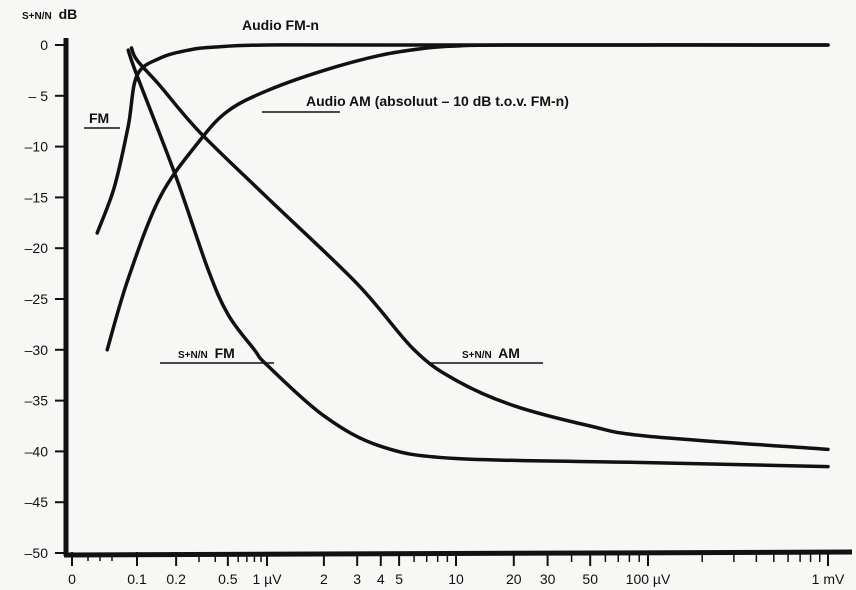 This screenshot has width=856, height=590. I want to click on annotation-fm: FM, so click(99, 118).